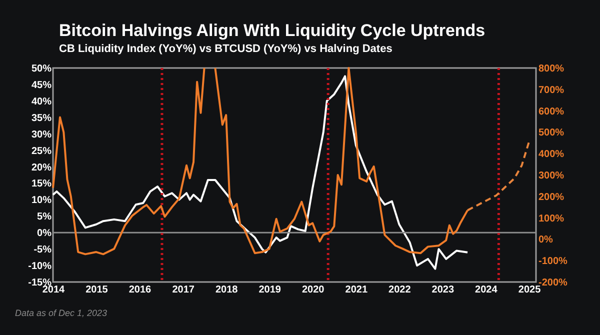 The image size is (600, 335). Describe the element at coordinates (313, 290) in the screenshot. I see `x-tick-label: 2020` at that location.